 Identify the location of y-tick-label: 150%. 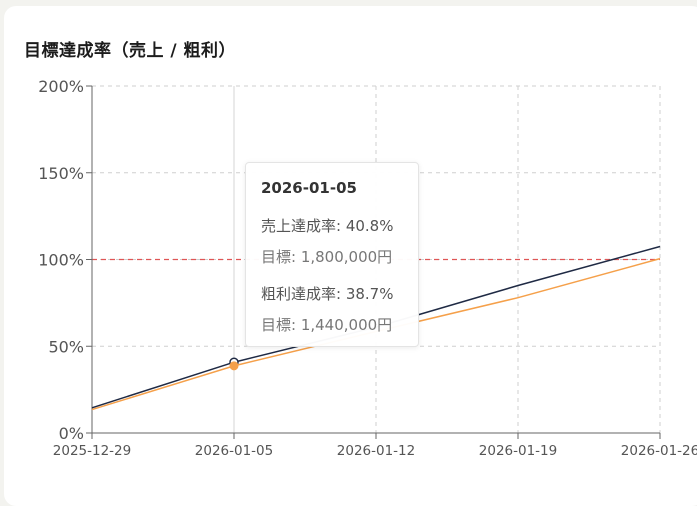
(61, 173).